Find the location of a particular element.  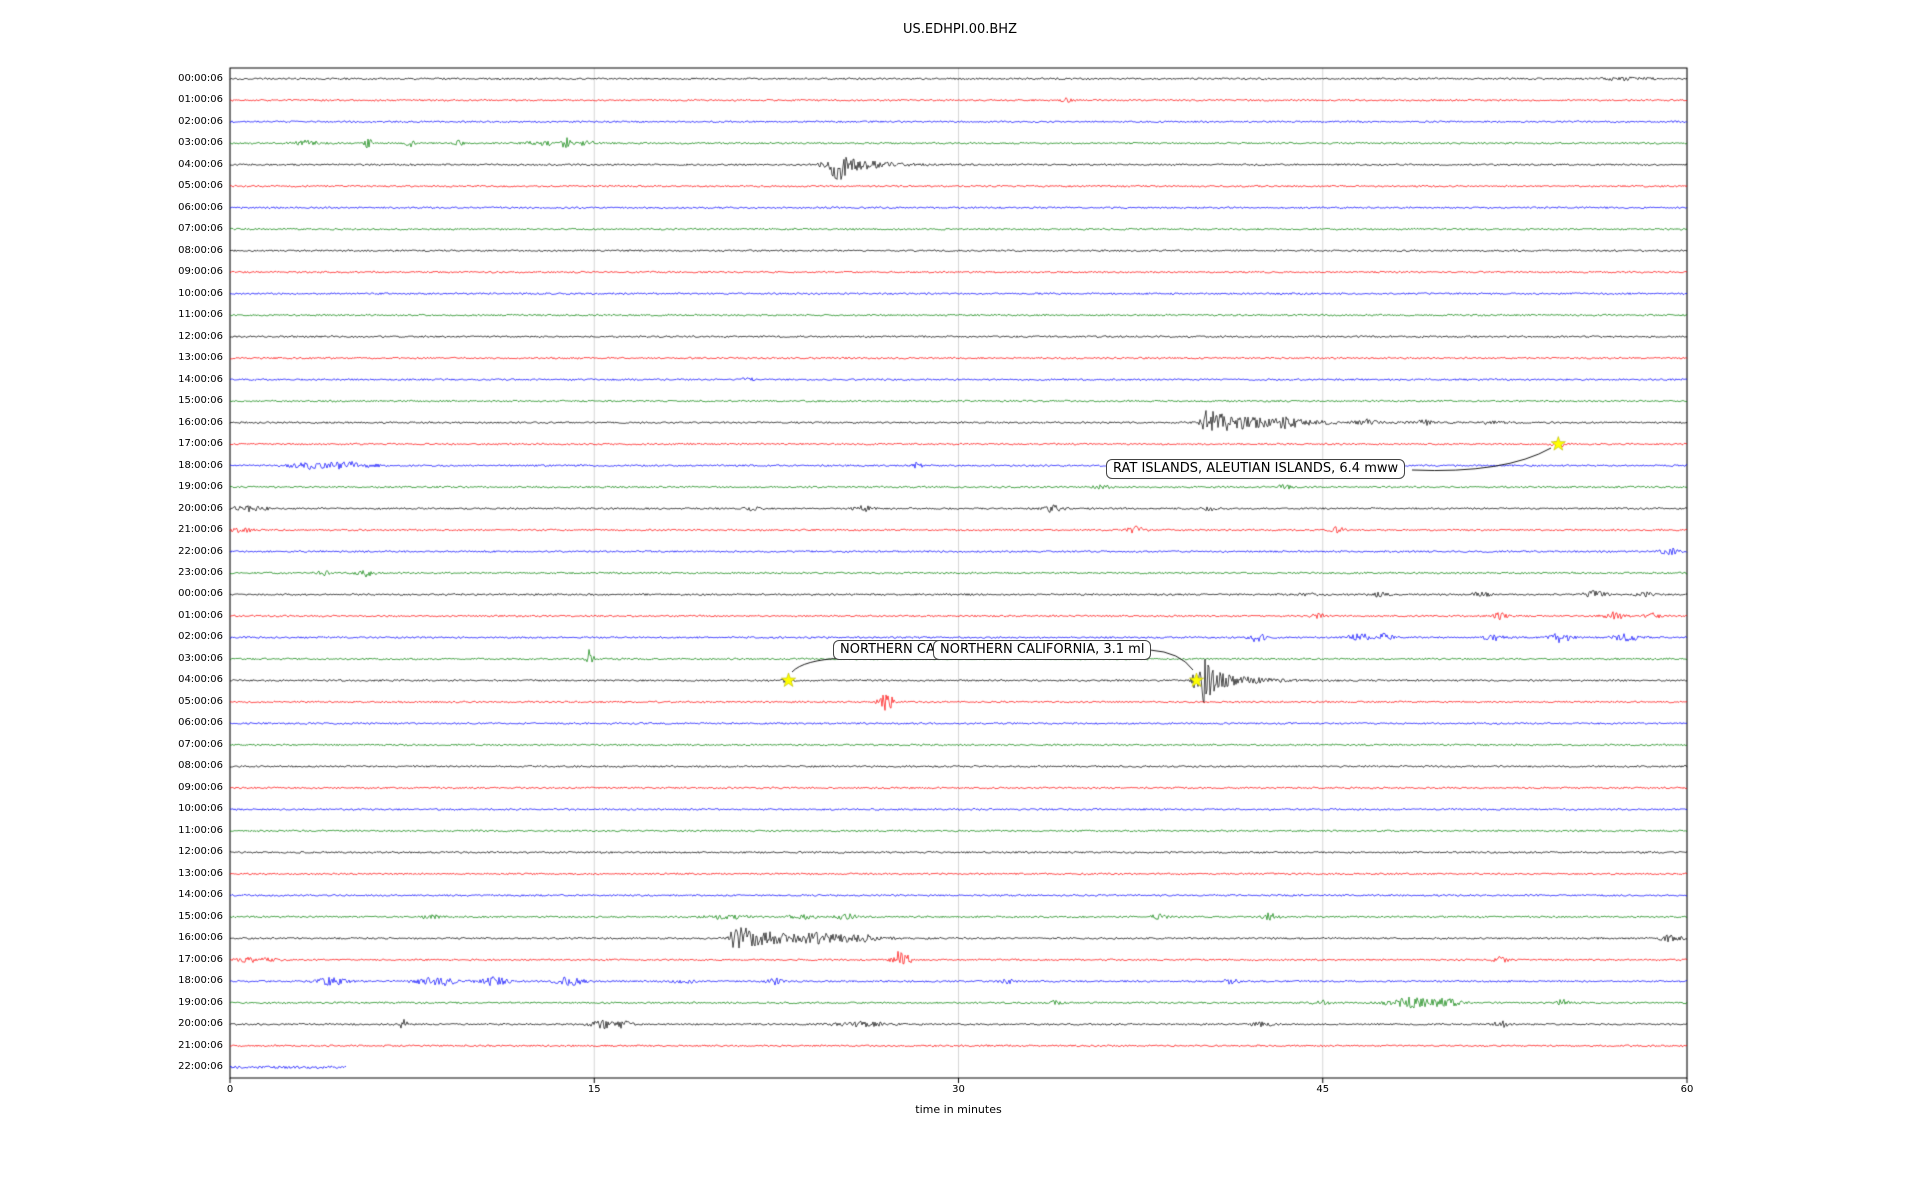

chart-title: US.EDHPI.00.BHZ is located at coordinates (960, 29).